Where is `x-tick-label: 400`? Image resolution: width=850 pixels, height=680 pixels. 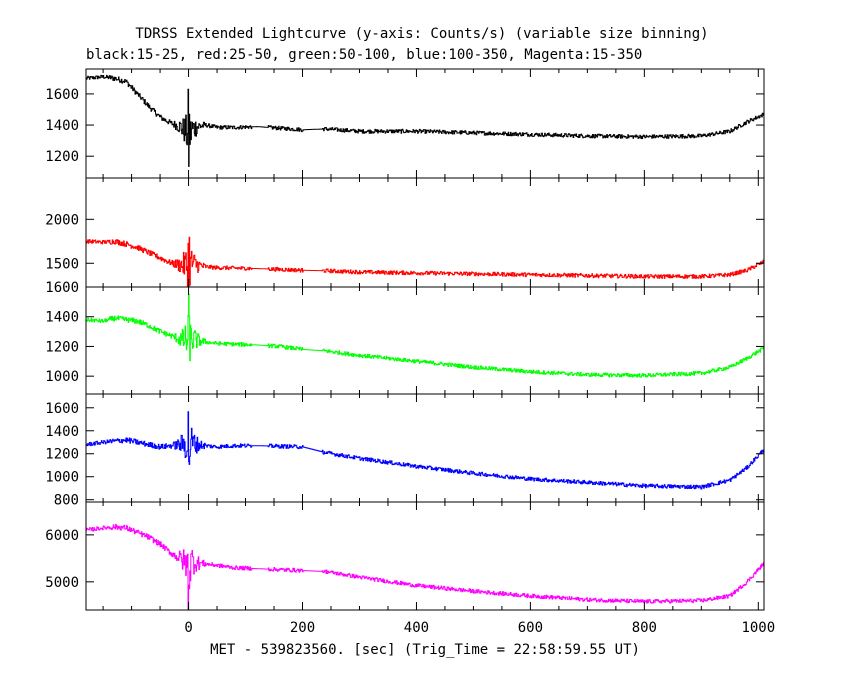
x-tick-label: 400 is located at coordinates (416, 628).